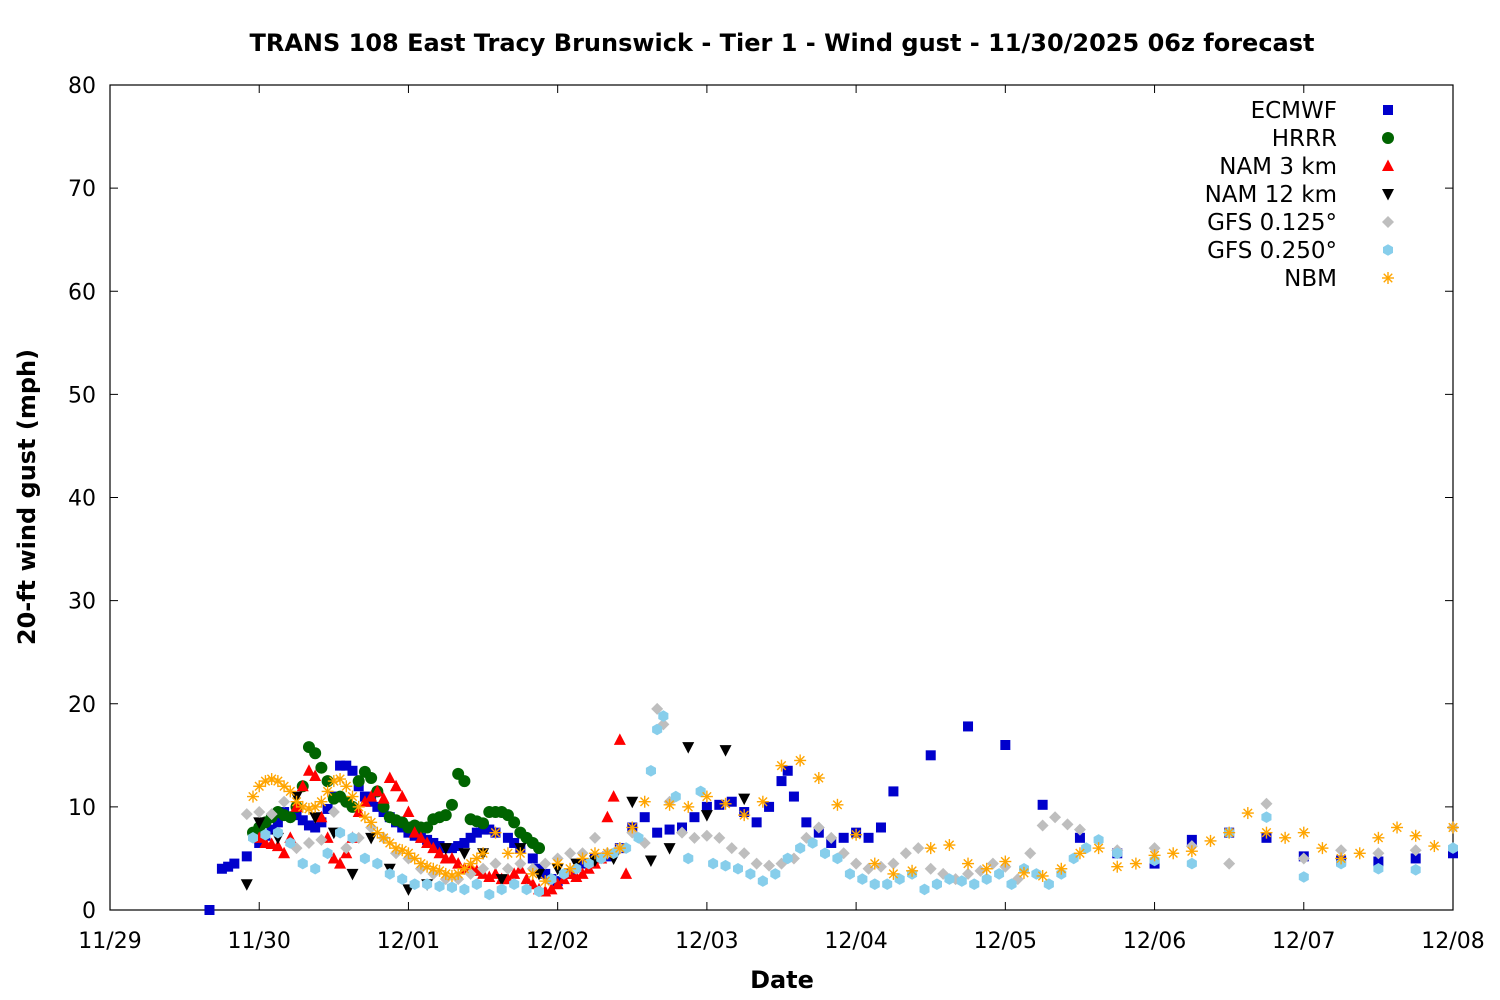 This screenshot has height=1000, width=1500. What do you see at coordinates (557, 941) in the screenshot?
I see `x-tick-label: 12/02` at bounding box center [557, 941].